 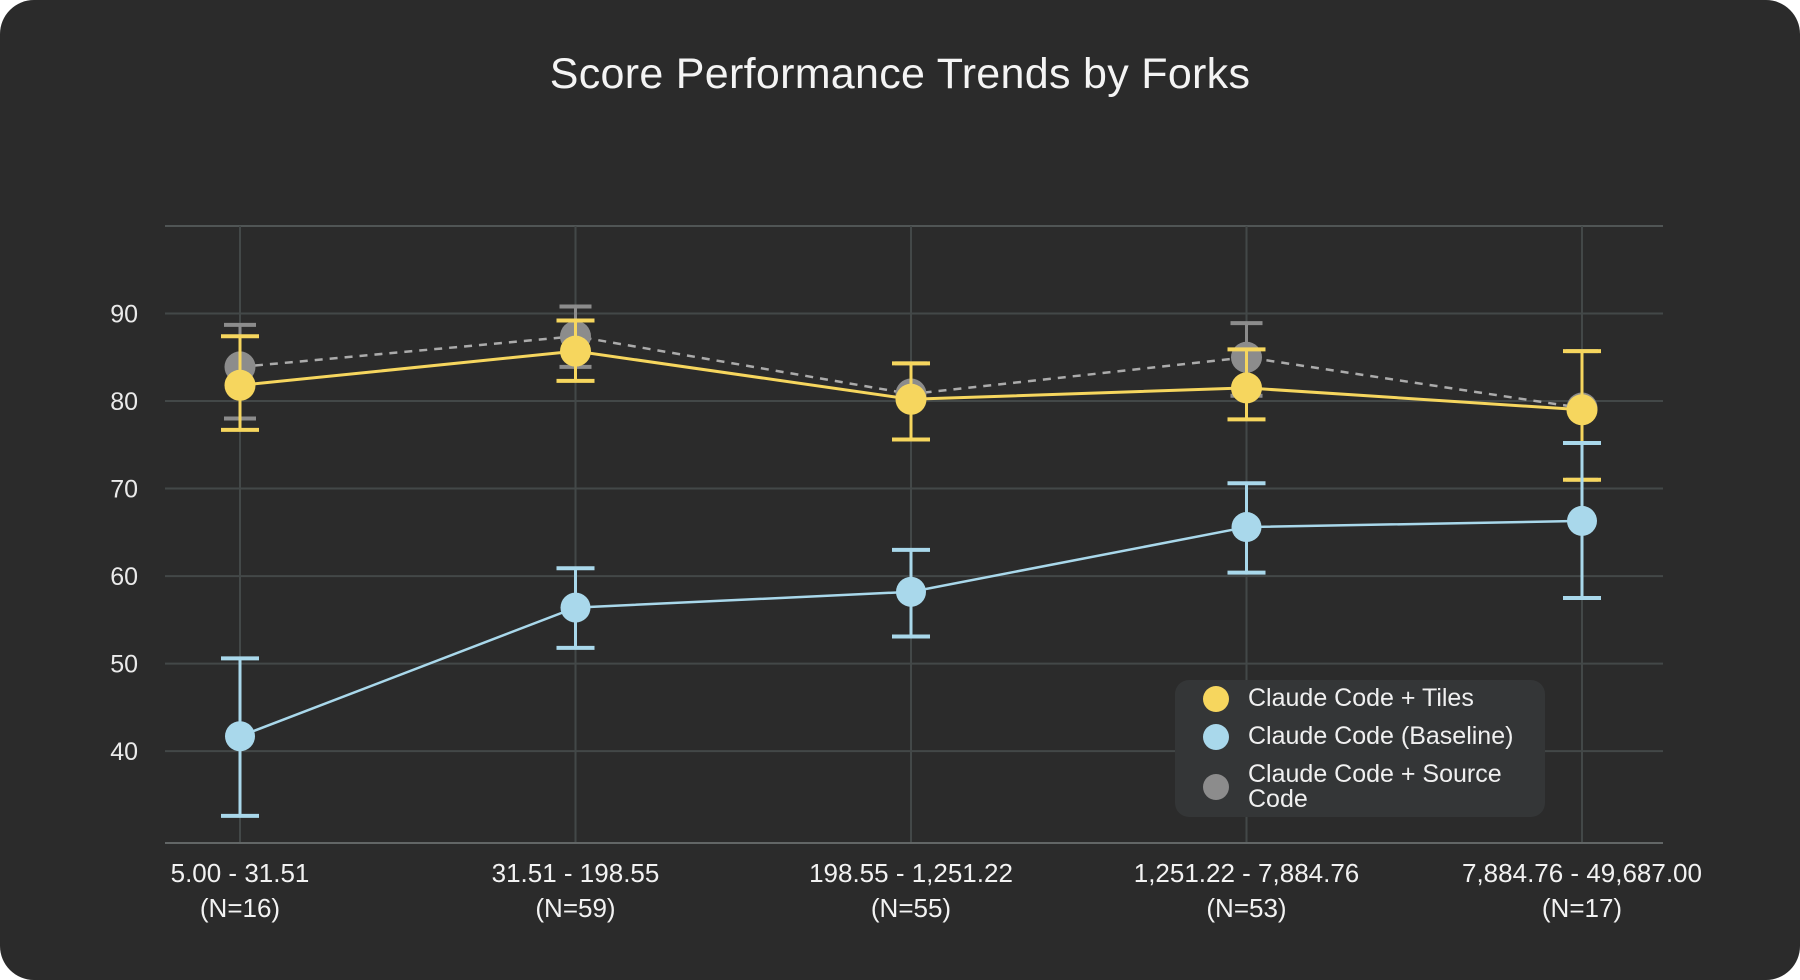 What do you see at coordinates (1582, 873) in the screenshot?
I see `x-tick-range-4: 7,884.76 - 49,687.00` at bounding box center [1582, 873].